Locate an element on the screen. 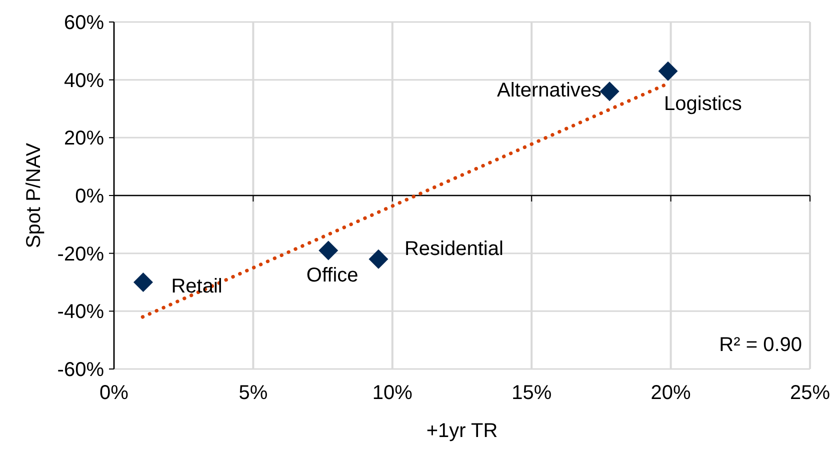 The width and height of the screenshot is (835, 449). annotation: Alternatives is located at coordinates (549, 90).